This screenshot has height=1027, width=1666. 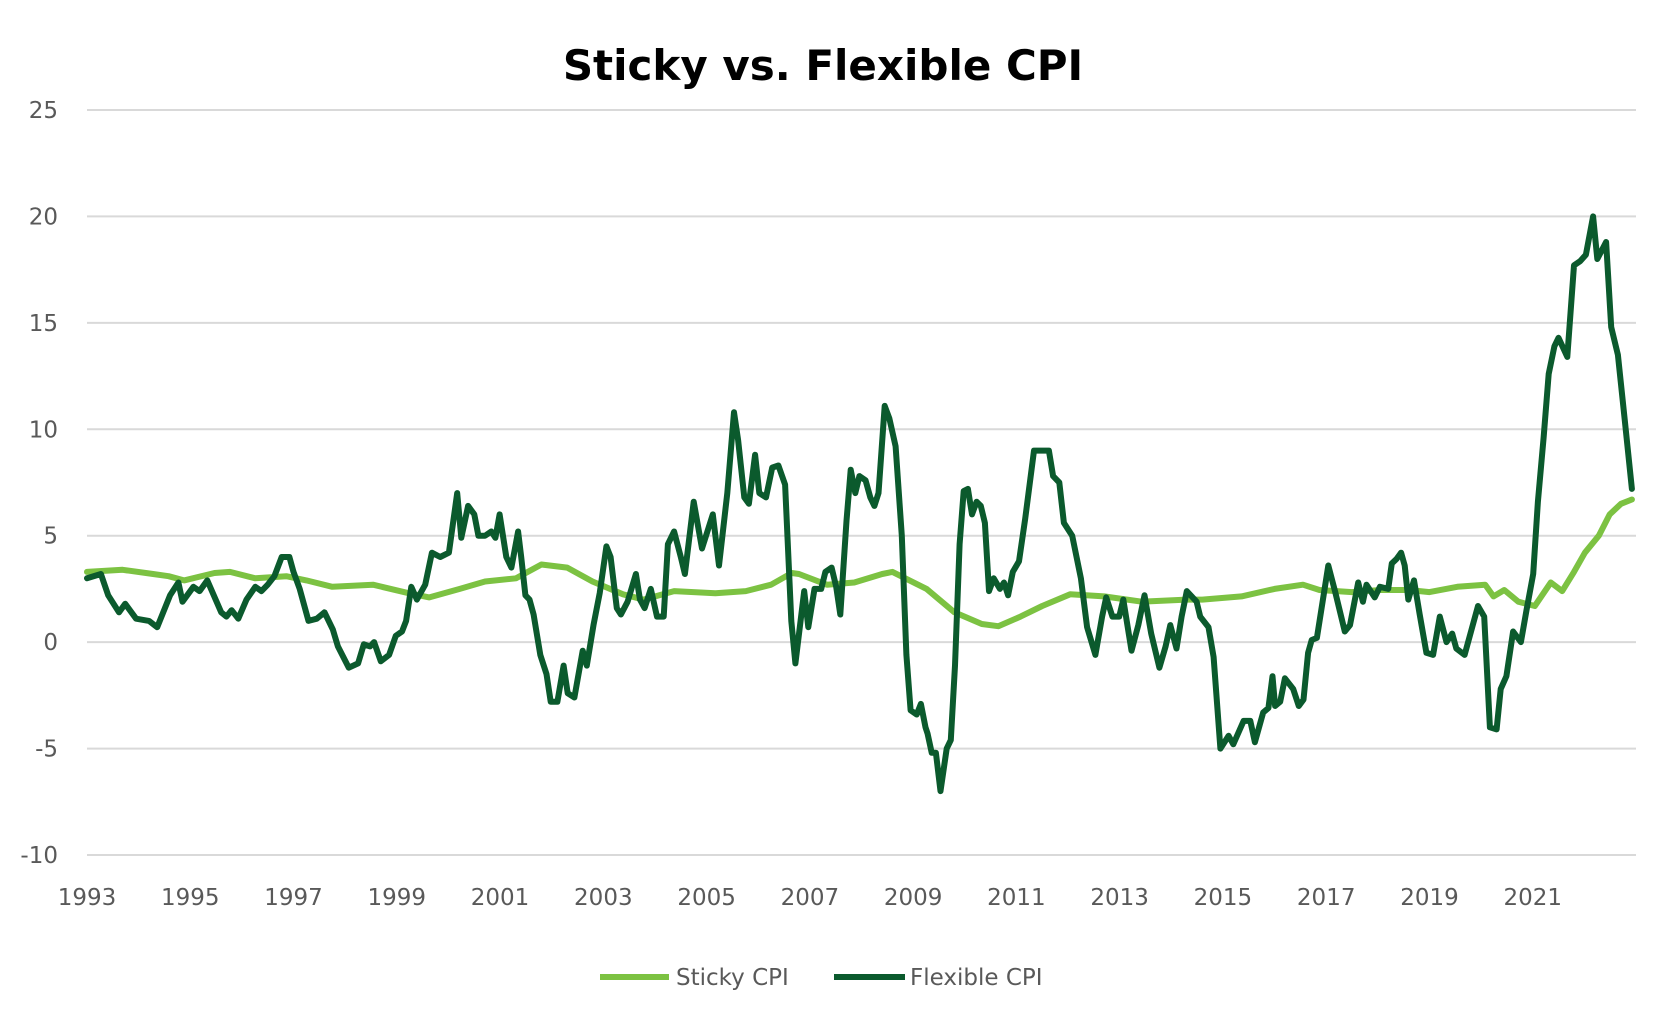 I want to click on x-tick-label: 2009, so click(x=913, y=898).